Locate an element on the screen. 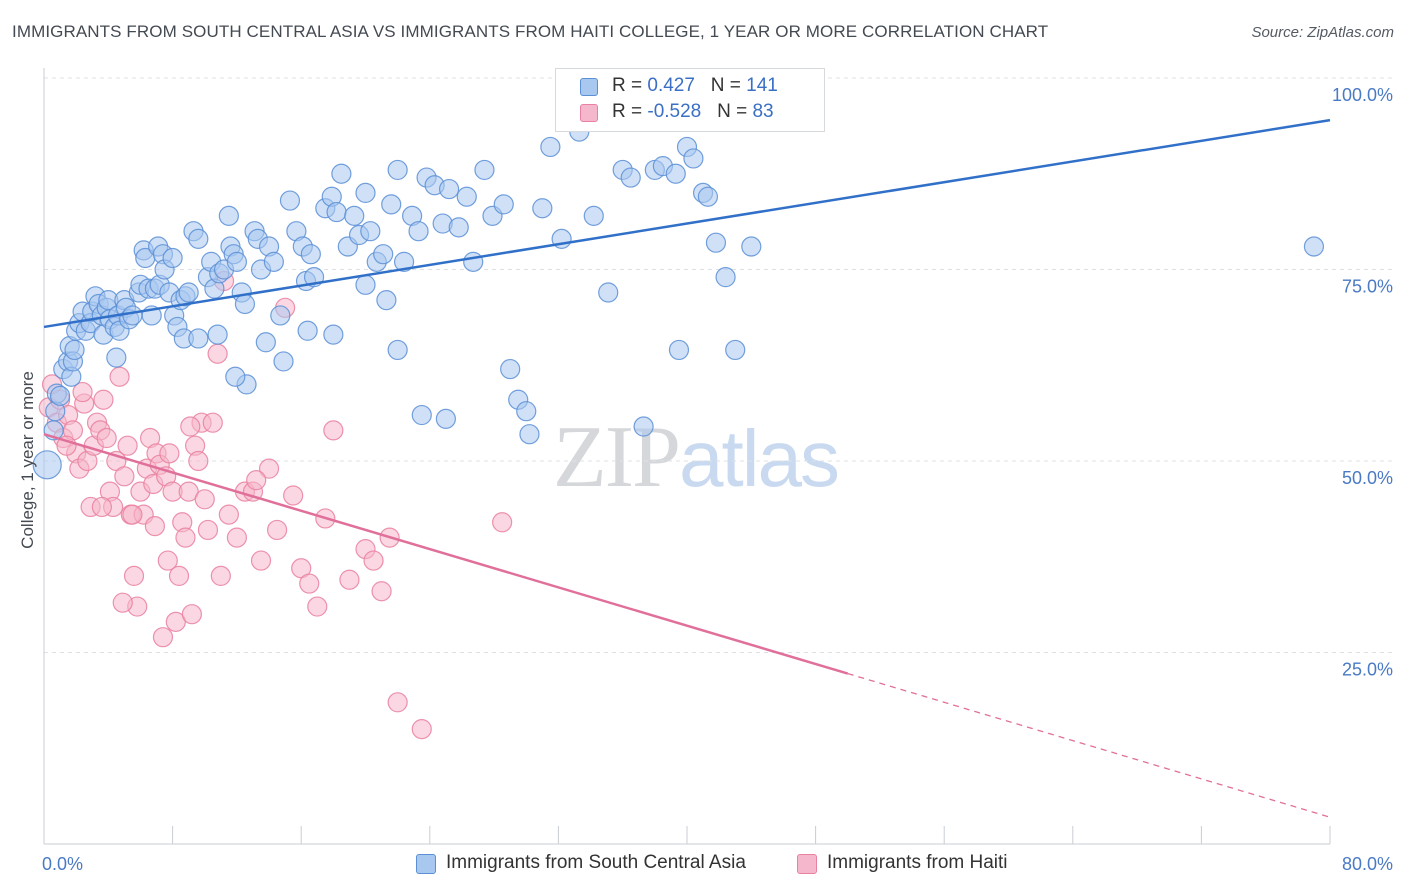  series-legend-label: Immigrants from South Central Asia is located at coordinates (596, 862).